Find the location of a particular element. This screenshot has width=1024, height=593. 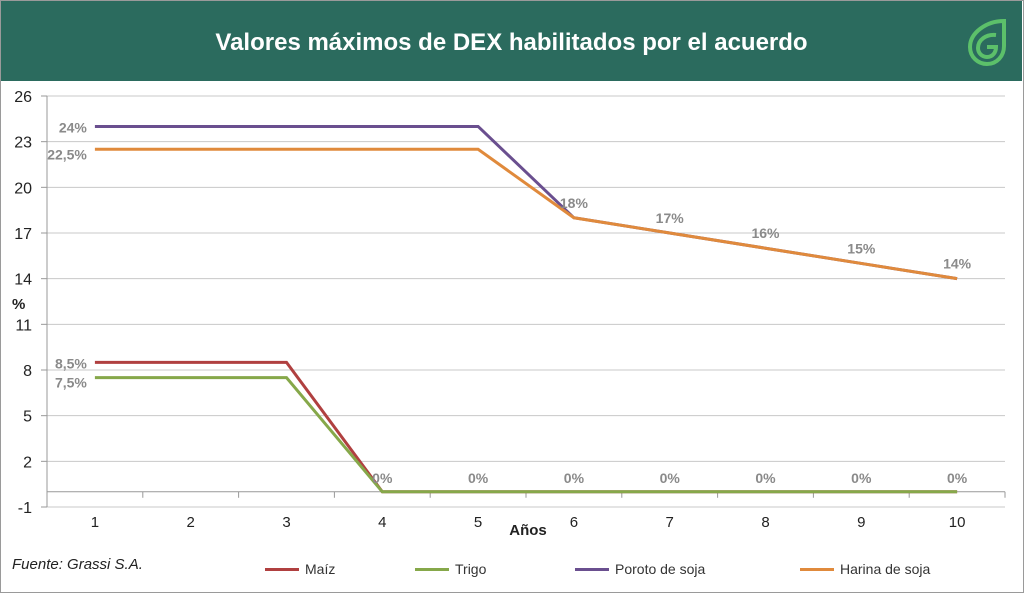

x-tick-label: 9 is located at coordinates (861, 522).